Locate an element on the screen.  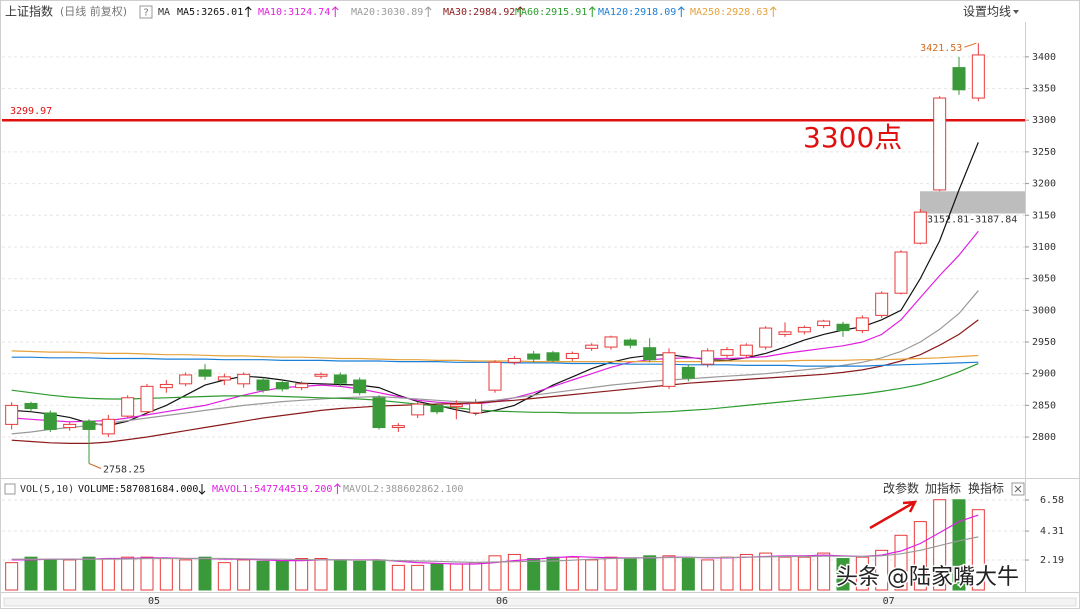
low-pointer is located at coordinates (95, 466).